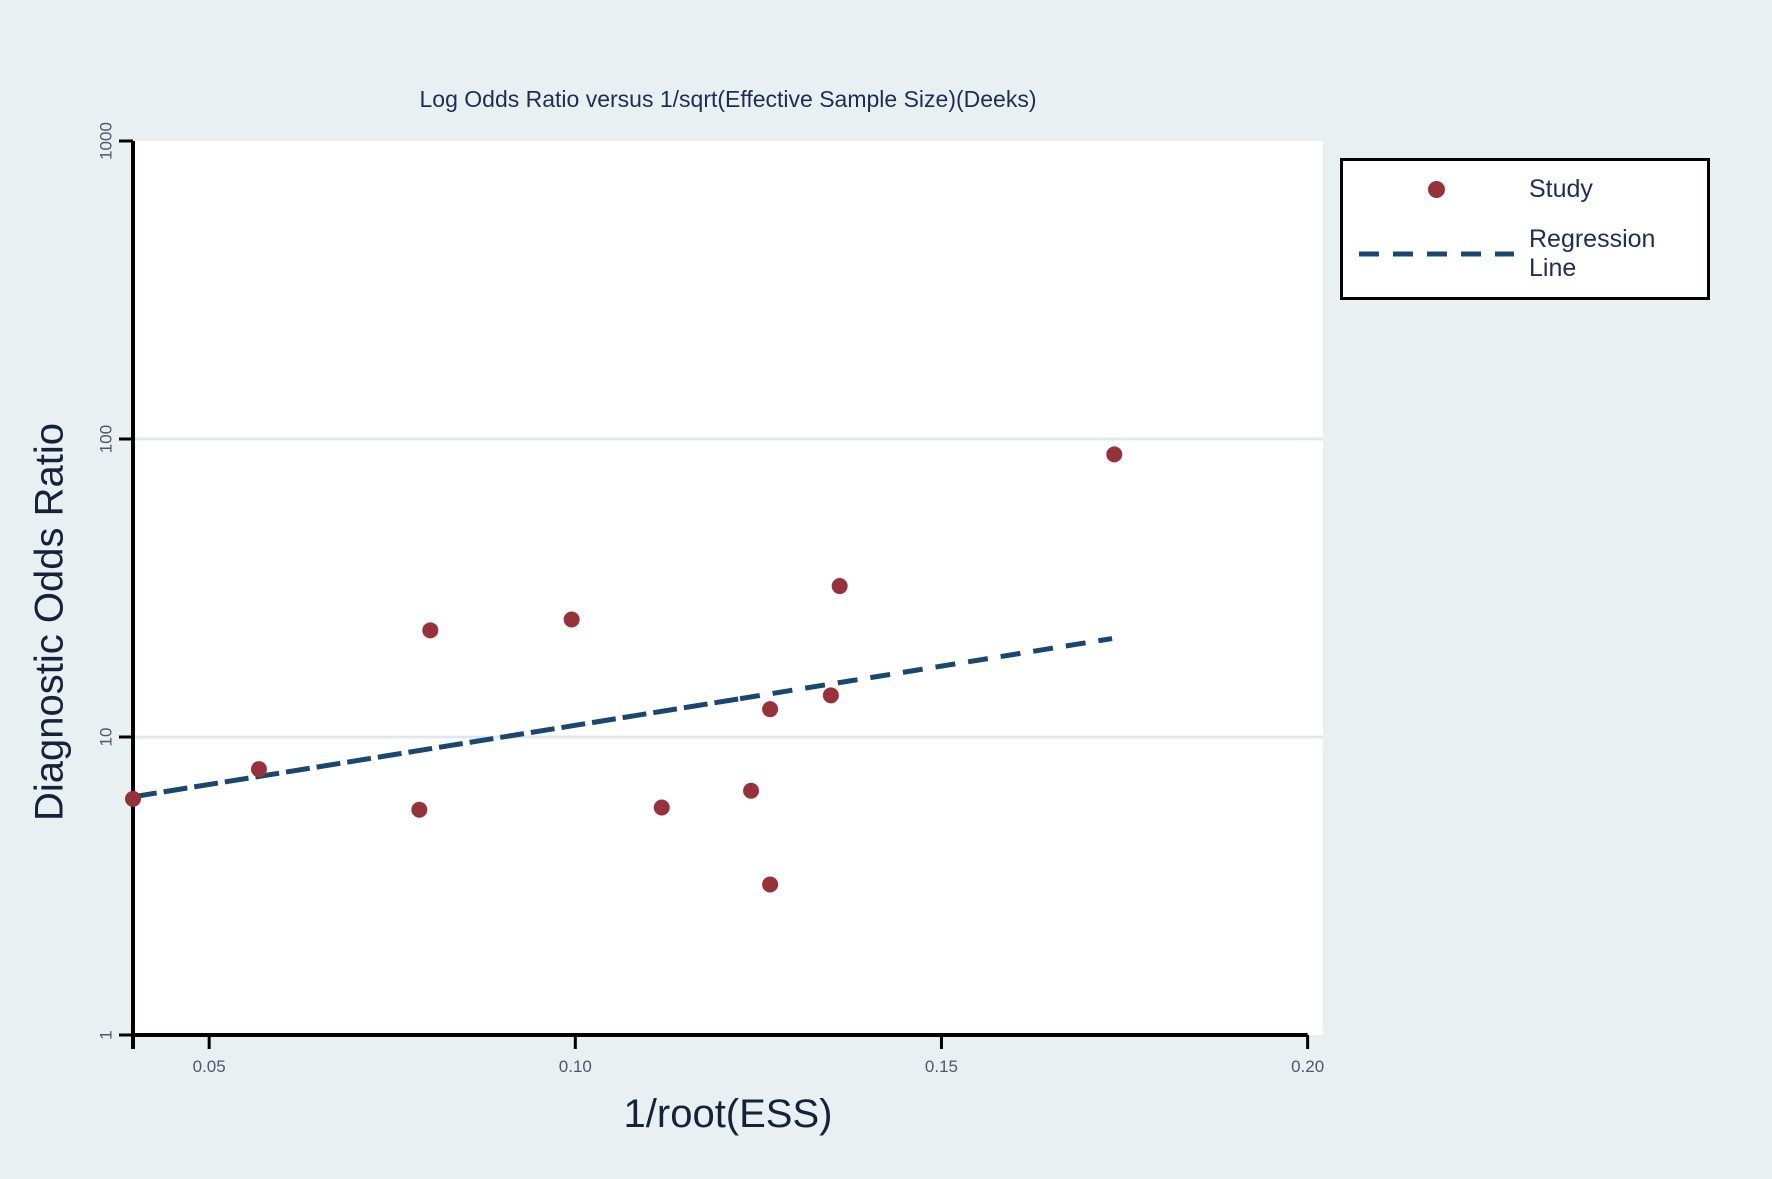 This screenshot has height=1179, width=1772. I want to click on y-tick-label-1: 1, so click(106, 1034).